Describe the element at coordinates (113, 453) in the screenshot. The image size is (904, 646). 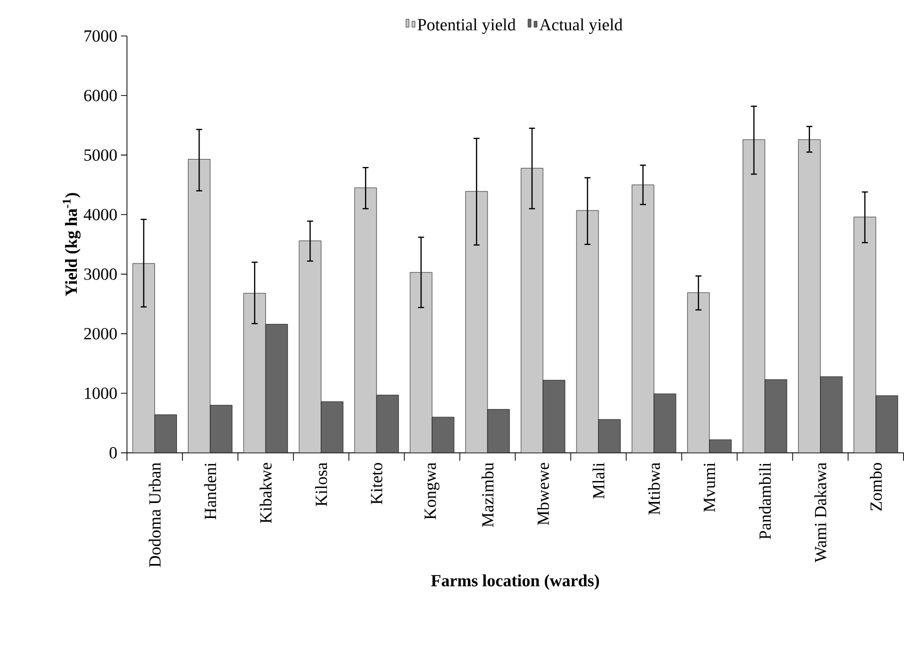
I see `y-tick-label: 0` at that location.